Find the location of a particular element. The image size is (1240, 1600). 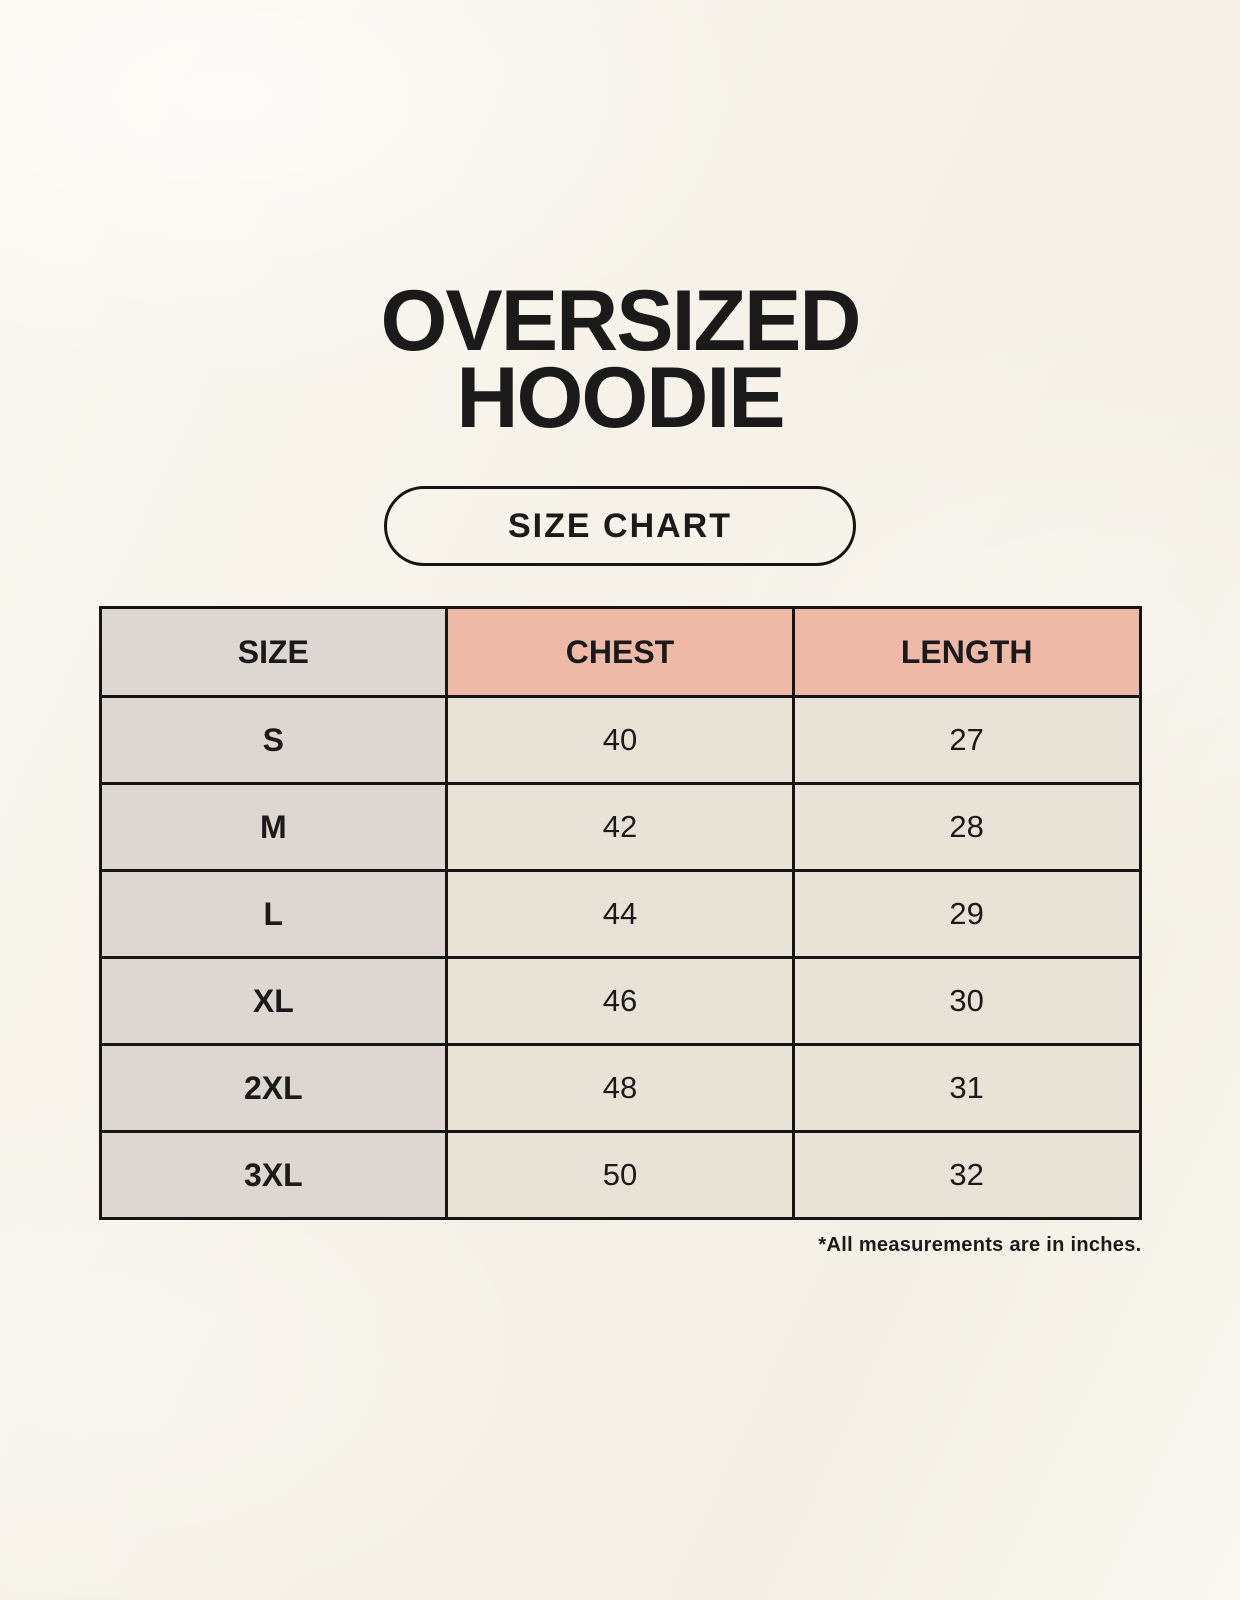

size-cell: S is located at coordinates (273, 740).